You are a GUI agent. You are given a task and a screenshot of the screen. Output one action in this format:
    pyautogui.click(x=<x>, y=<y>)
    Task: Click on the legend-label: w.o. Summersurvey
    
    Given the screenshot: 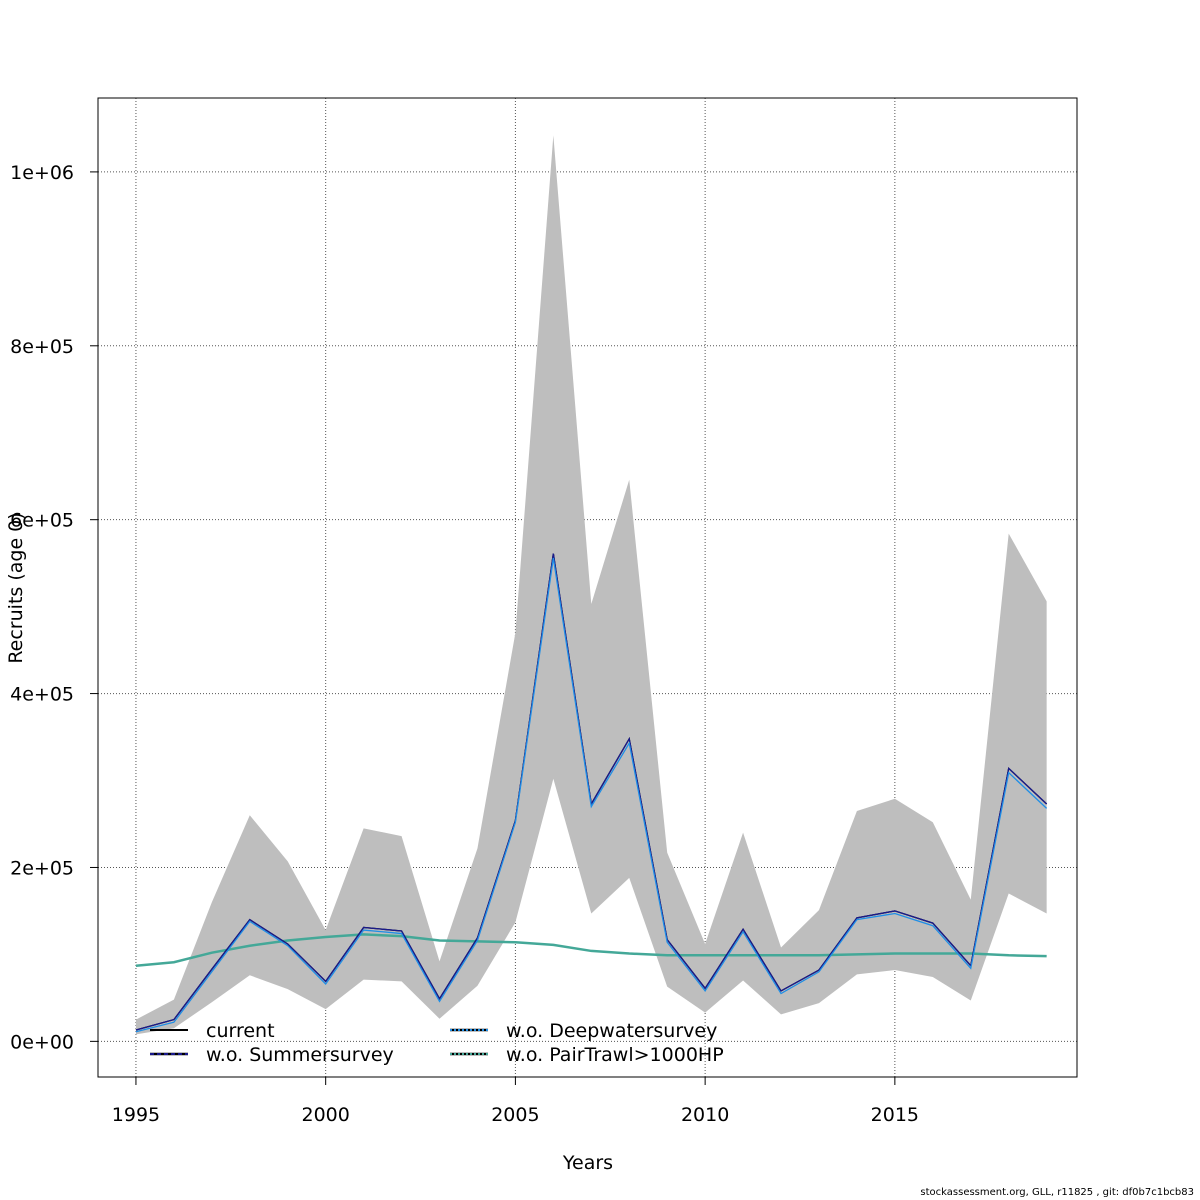 What is the action you would take?
    pyautogui.click(x=300, y=1055)
    